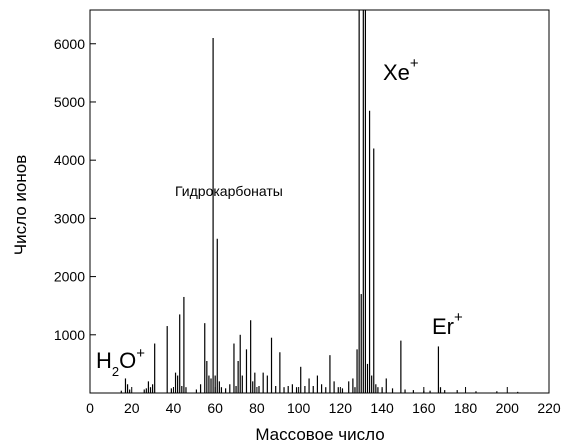 The height and width of the screenshot is (445, 571). Describe the element at coordinates (104, 360) in the screenshot. I see `annotation-part: H` at that location.